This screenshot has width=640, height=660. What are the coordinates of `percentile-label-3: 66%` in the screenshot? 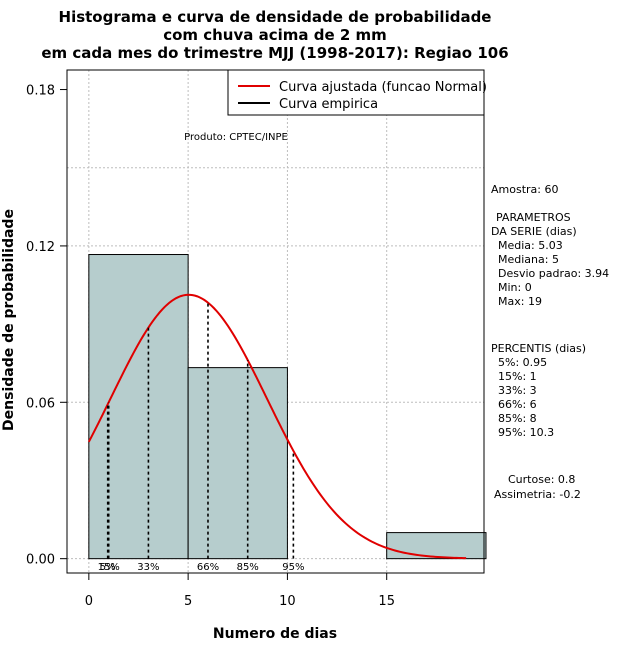 It's located at (208, 567).